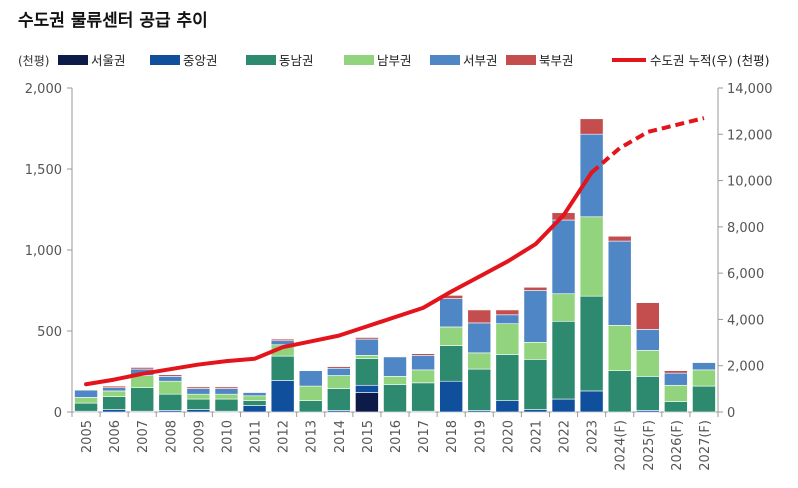 The height and width of the screenshot is (488, 798). Describe the element at coordinates (284, 436) in the screenshot. I see `x-label-2012: 2012` at that location.